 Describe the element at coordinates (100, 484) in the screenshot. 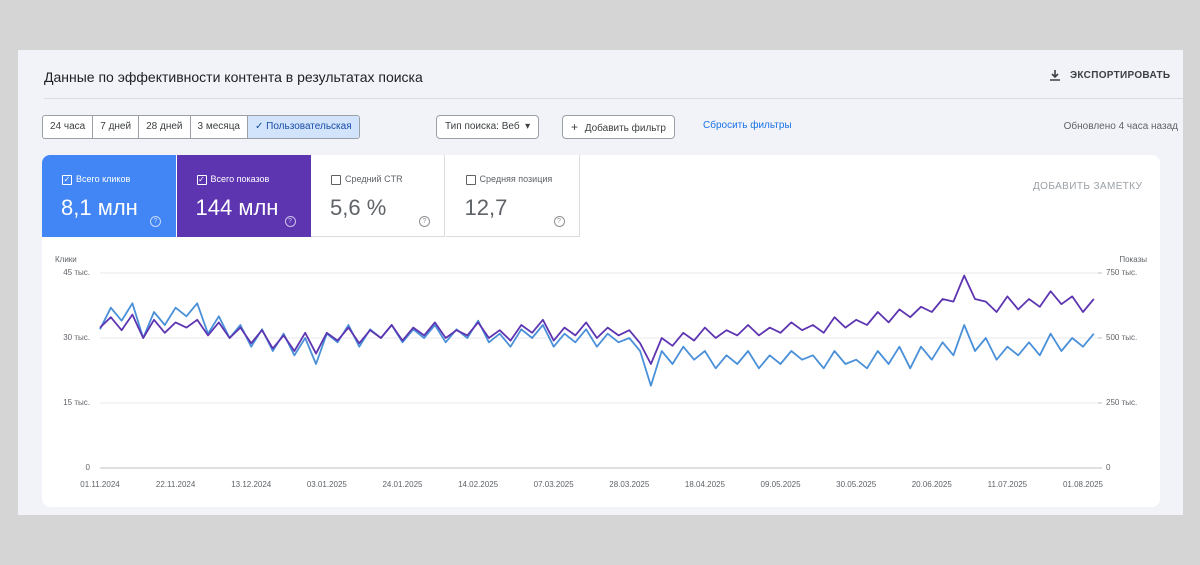

I see `x-tick-label: 01.11.2024` at that location.